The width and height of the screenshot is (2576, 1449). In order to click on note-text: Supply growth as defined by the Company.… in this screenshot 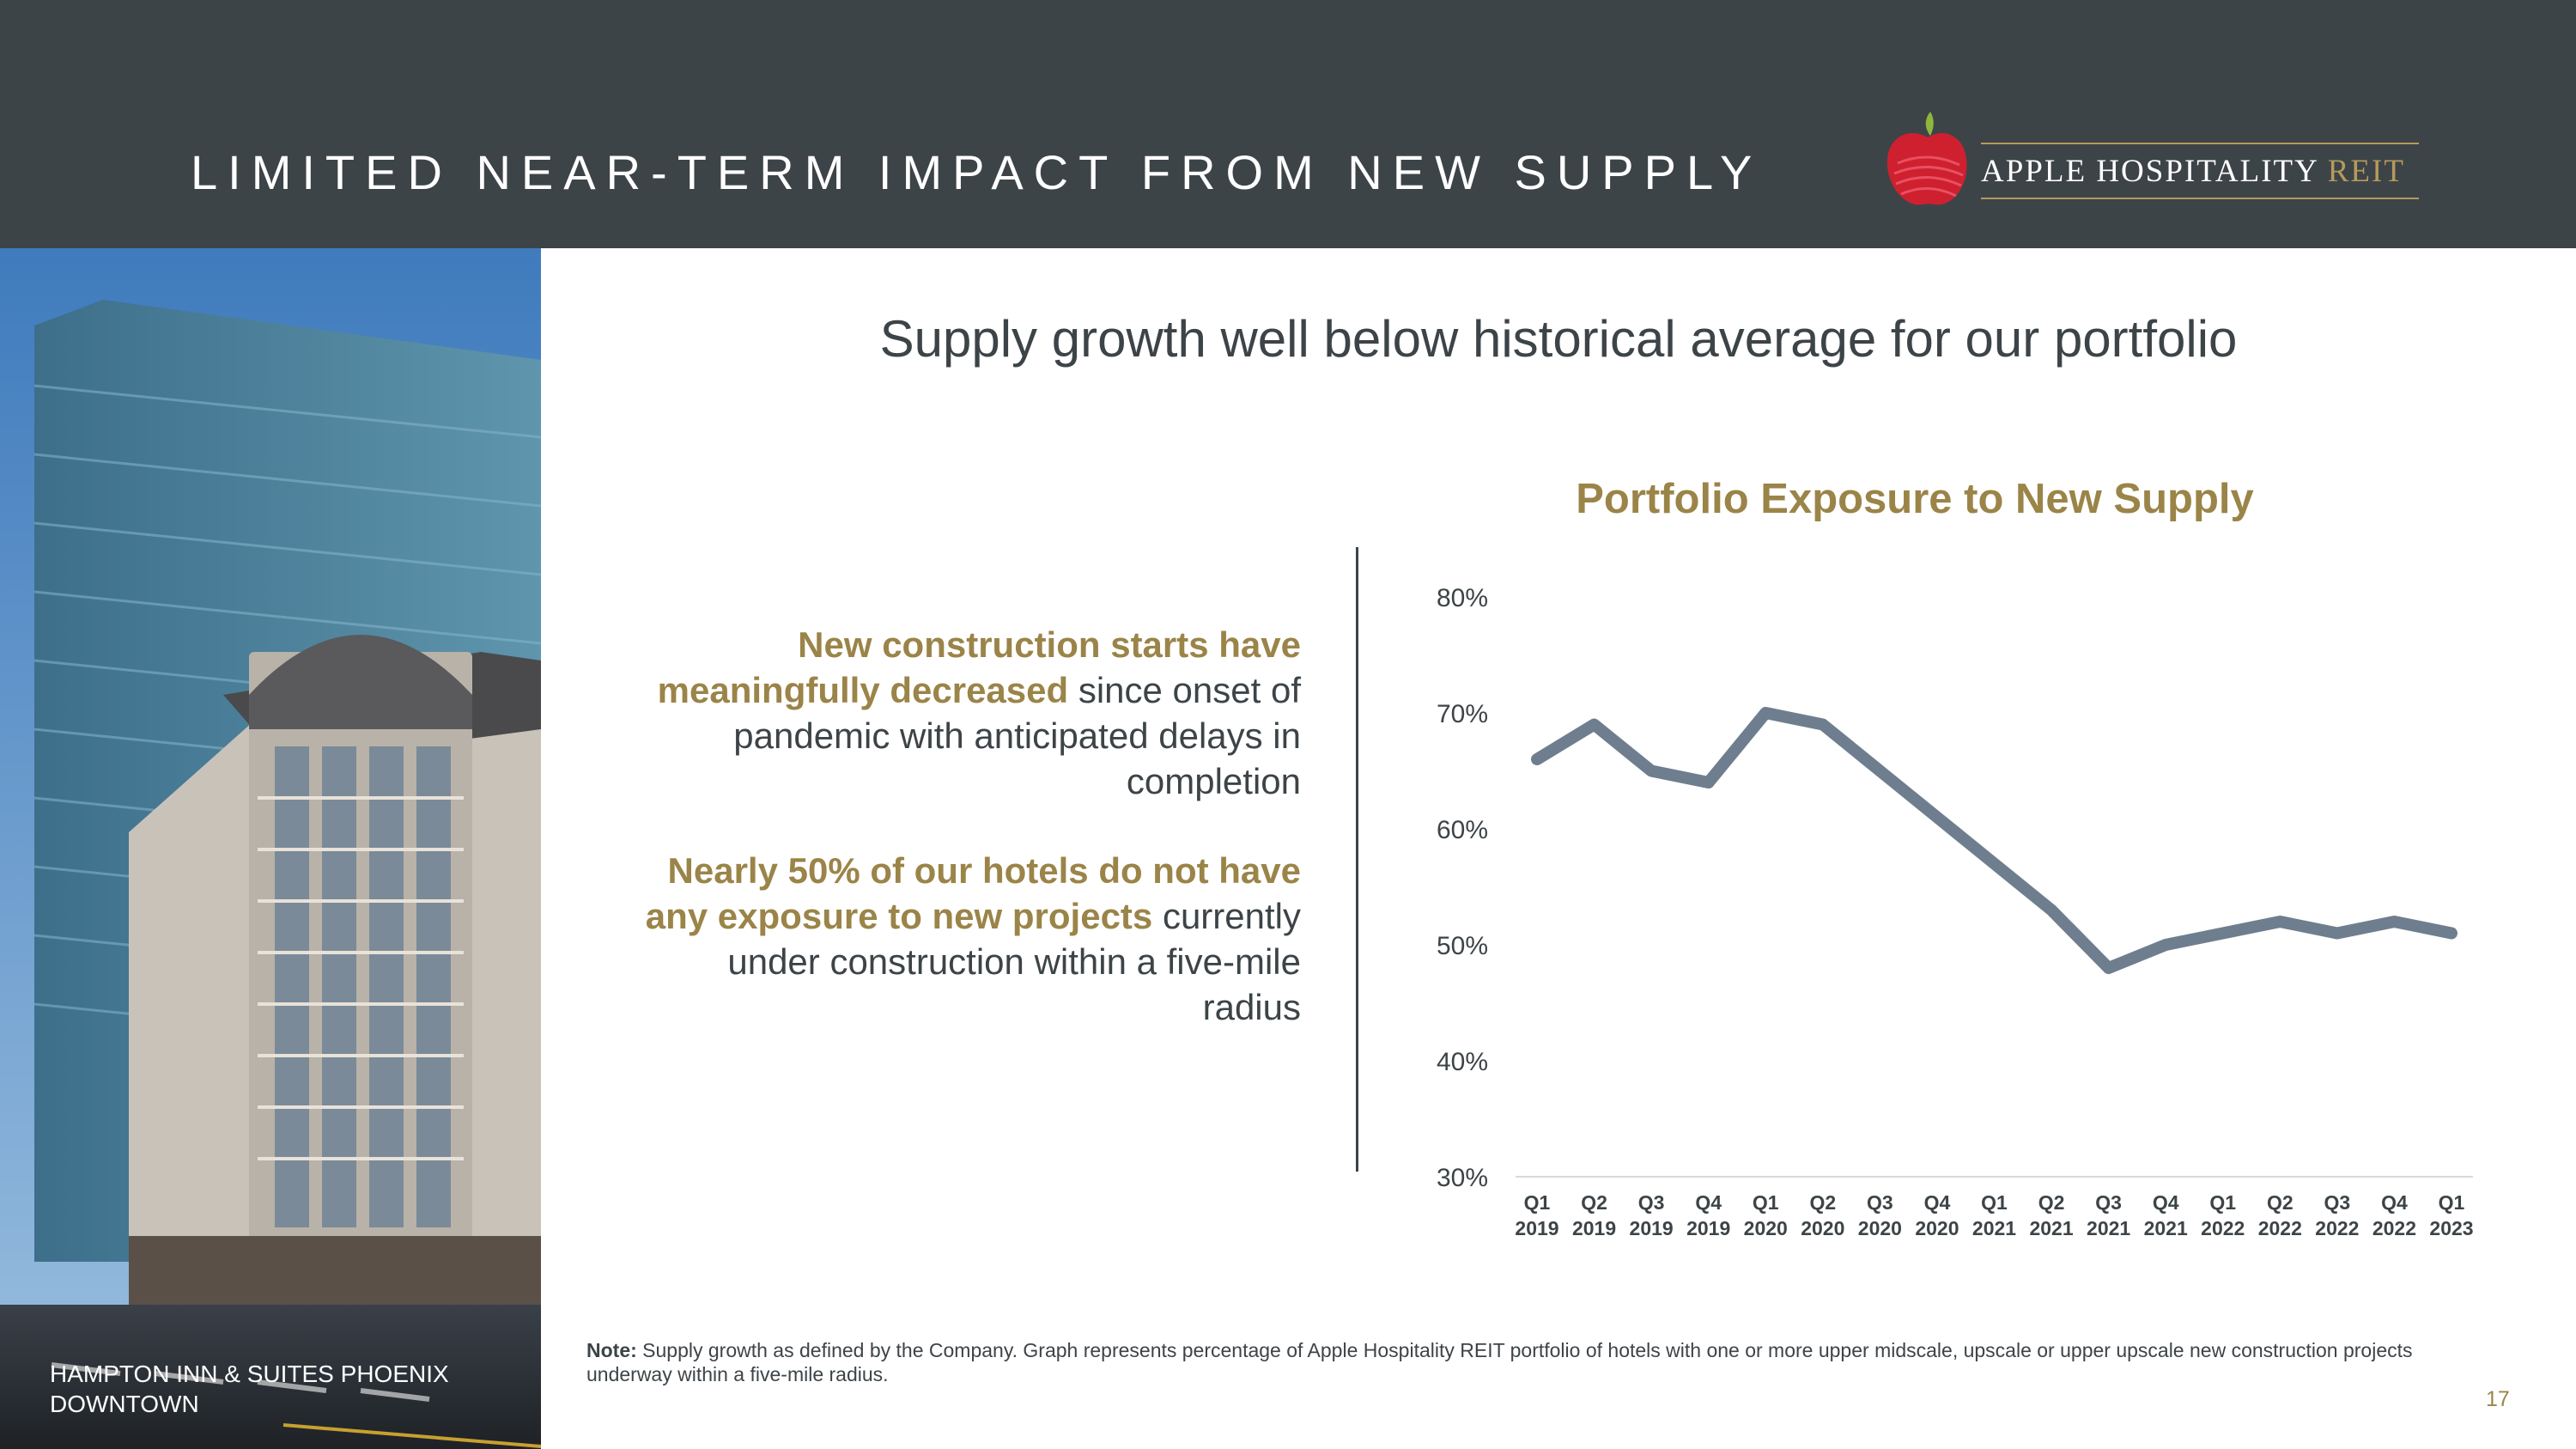, I will do `click(1499, 1362)`.